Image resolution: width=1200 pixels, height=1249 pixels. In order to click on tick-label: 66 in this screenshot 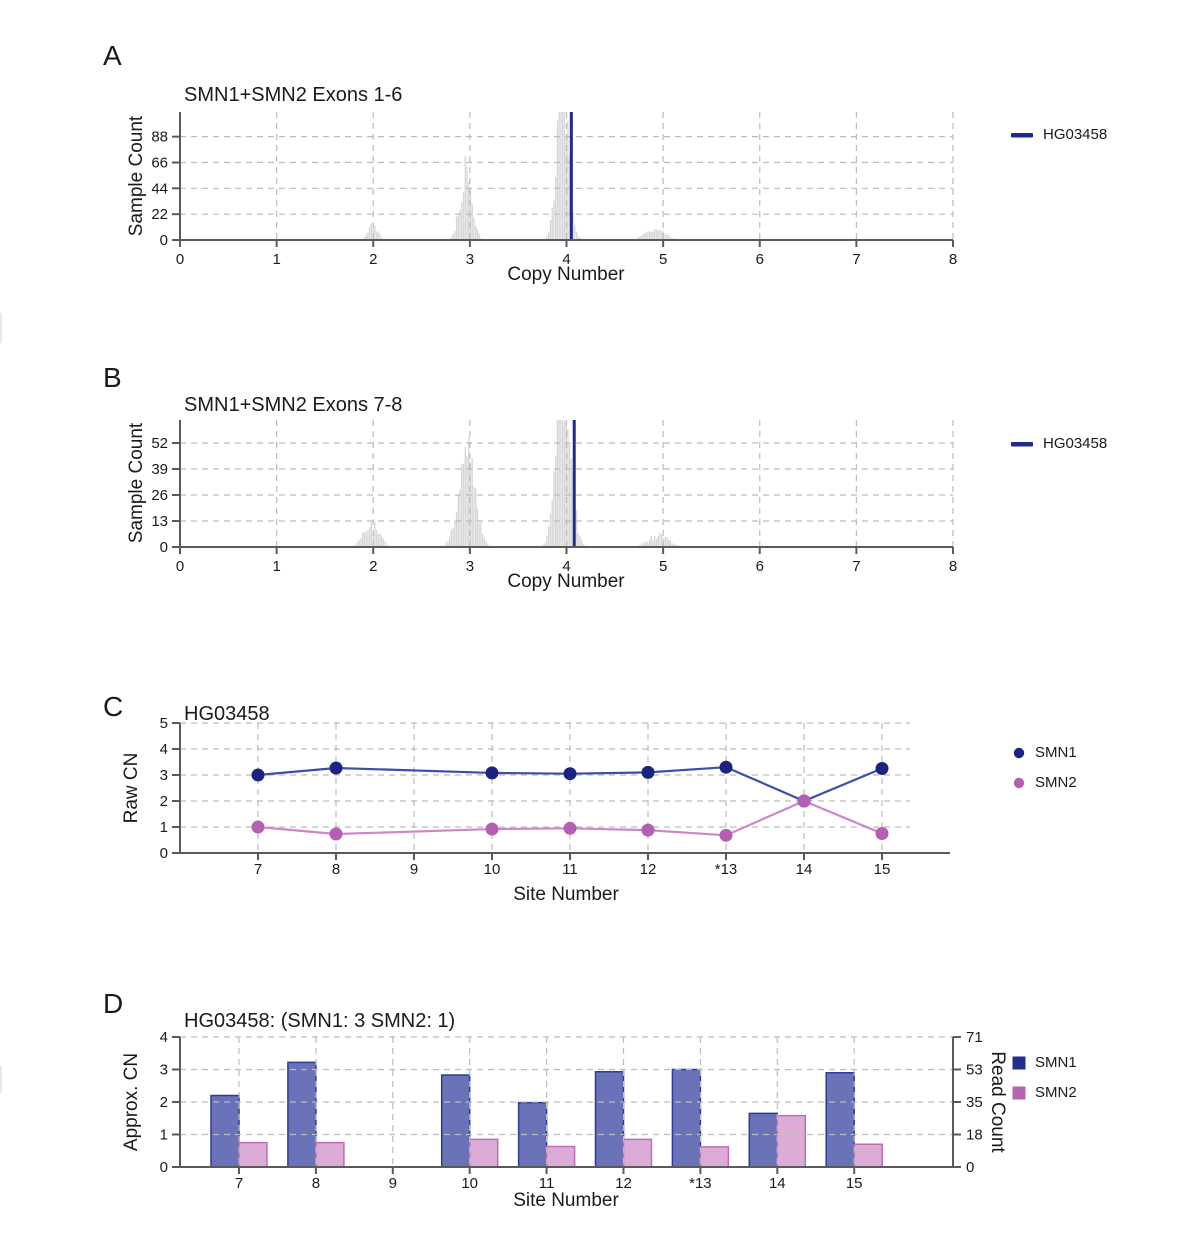, I will do `click(159, 162)`.